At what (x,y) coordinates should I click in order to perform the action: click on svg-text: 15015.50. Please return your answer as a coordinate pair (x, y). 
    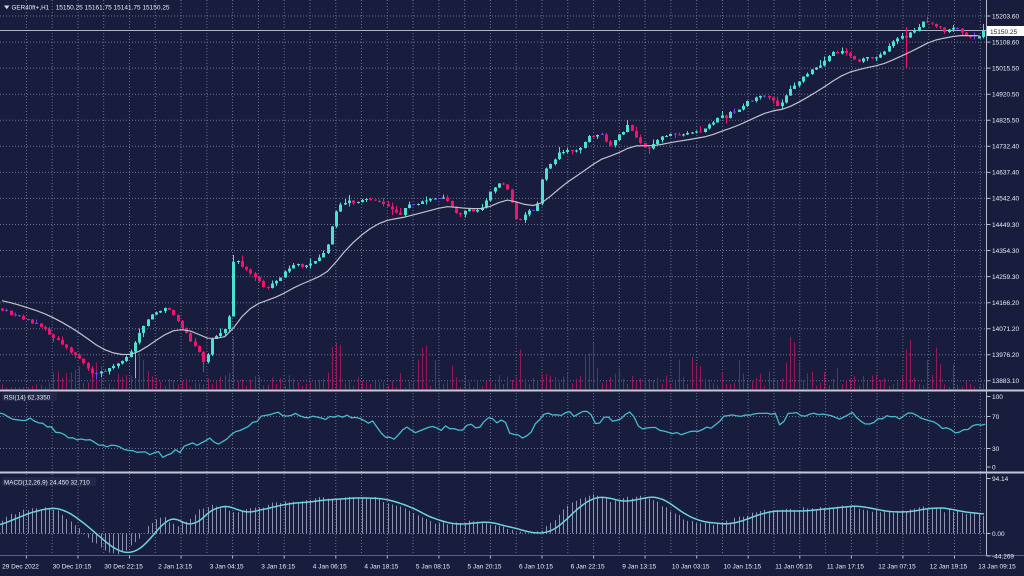
    Looking at the image, I should click on (1005, 68).